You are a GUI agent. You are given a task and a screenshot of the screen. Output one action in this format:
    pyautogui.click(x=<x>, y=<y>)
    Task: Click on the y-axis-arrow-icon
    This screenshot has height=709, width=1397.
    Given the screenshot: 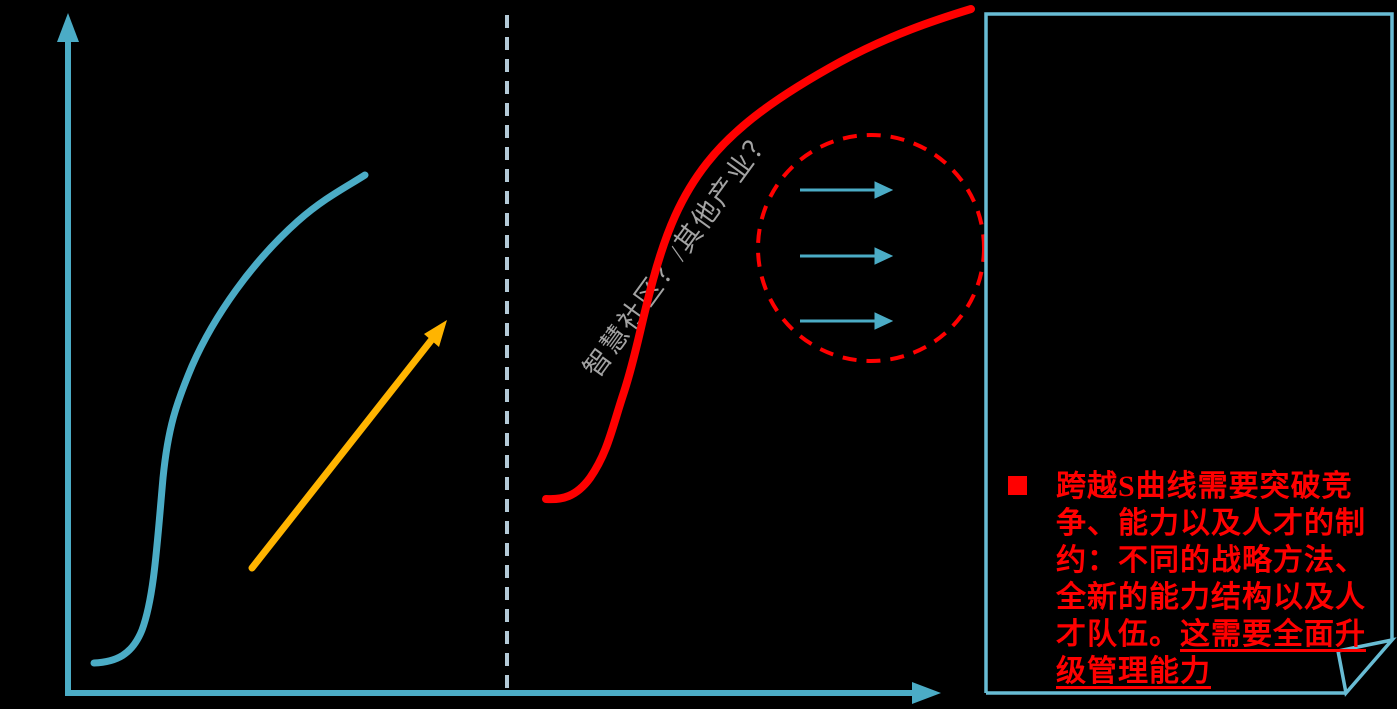 What is the action you would take?
    pyautogui.click(x=68, y=27)
    